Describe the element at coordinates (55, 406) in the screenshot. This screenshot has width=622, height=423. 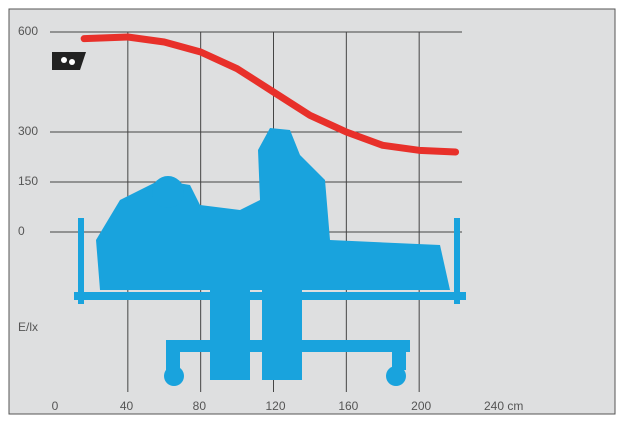
I see `x-tick-label: 0` at that location.